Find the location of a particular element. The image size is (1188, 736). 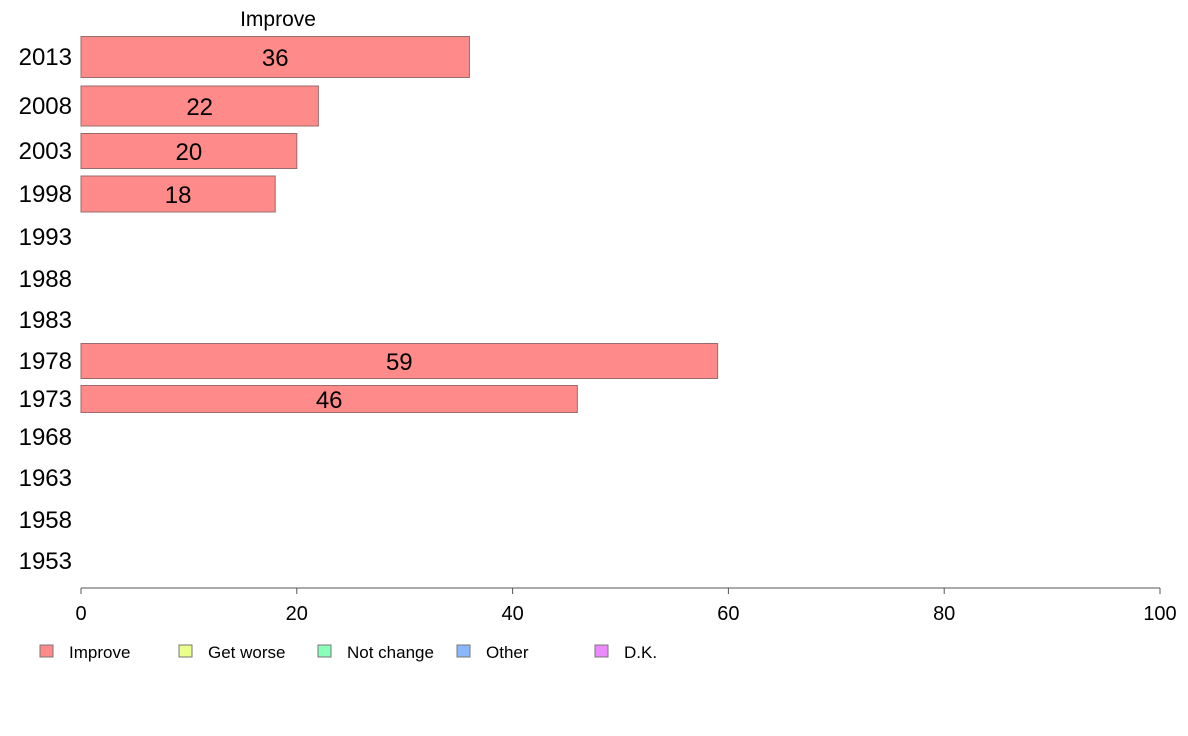

x-tick-label: 40 is located at coordinates (512, 614).